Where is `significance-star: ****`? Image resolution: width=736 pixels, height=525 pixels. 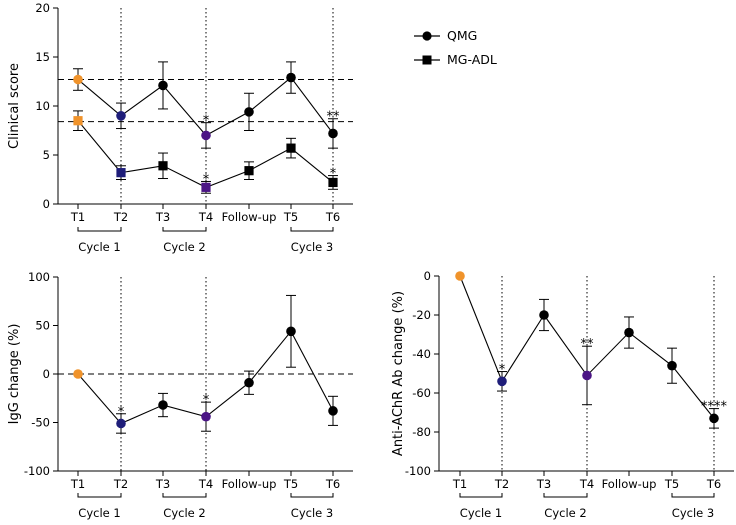
significance-star: **** is located at coordinates (714, 407).